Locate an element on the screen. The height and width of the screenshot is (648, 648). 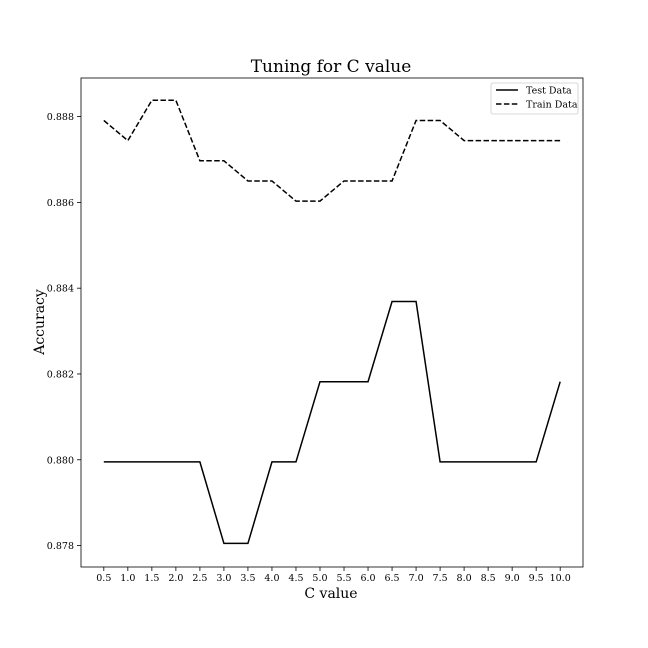
x-tick-label: 1.5 is located at coordinates (151, 578).